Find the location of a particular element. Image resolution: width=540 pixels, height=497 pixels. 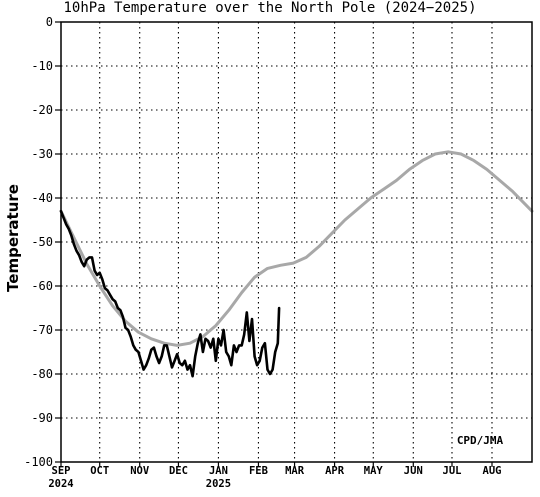

x-tick-label: JUL is located at coordinates (452, 471).